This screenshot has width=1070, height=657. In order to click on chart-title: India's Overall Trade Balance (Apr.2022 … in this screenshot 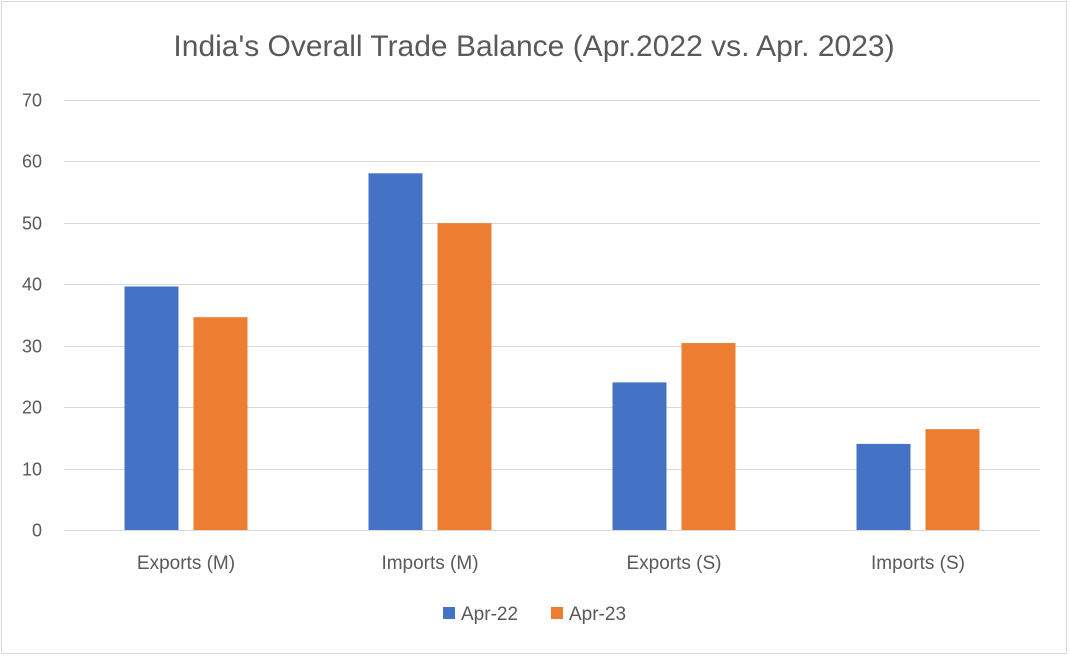, I will do `click(533, 46)`.